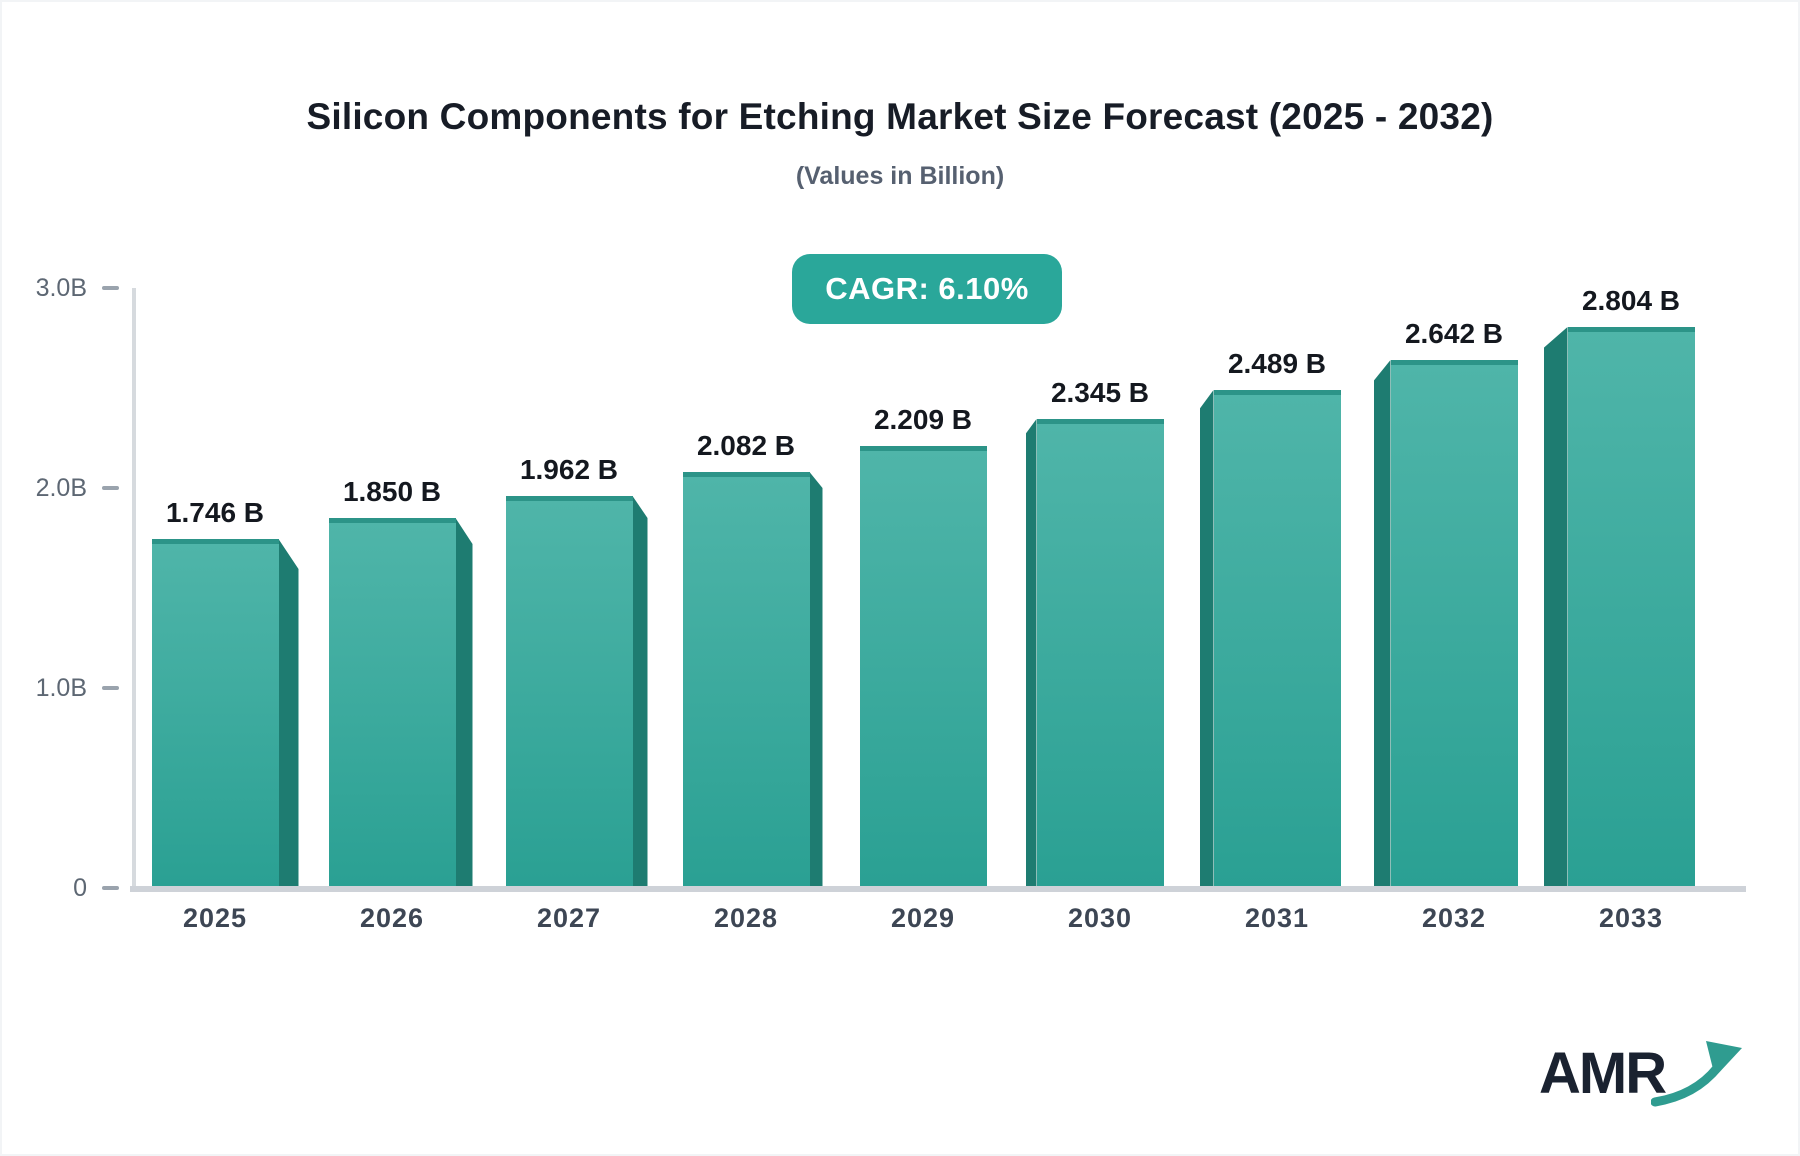 The height and width of the screenshot is (1156, 1800). I want to click on x-axis-label: 2029, so click(923, 918).